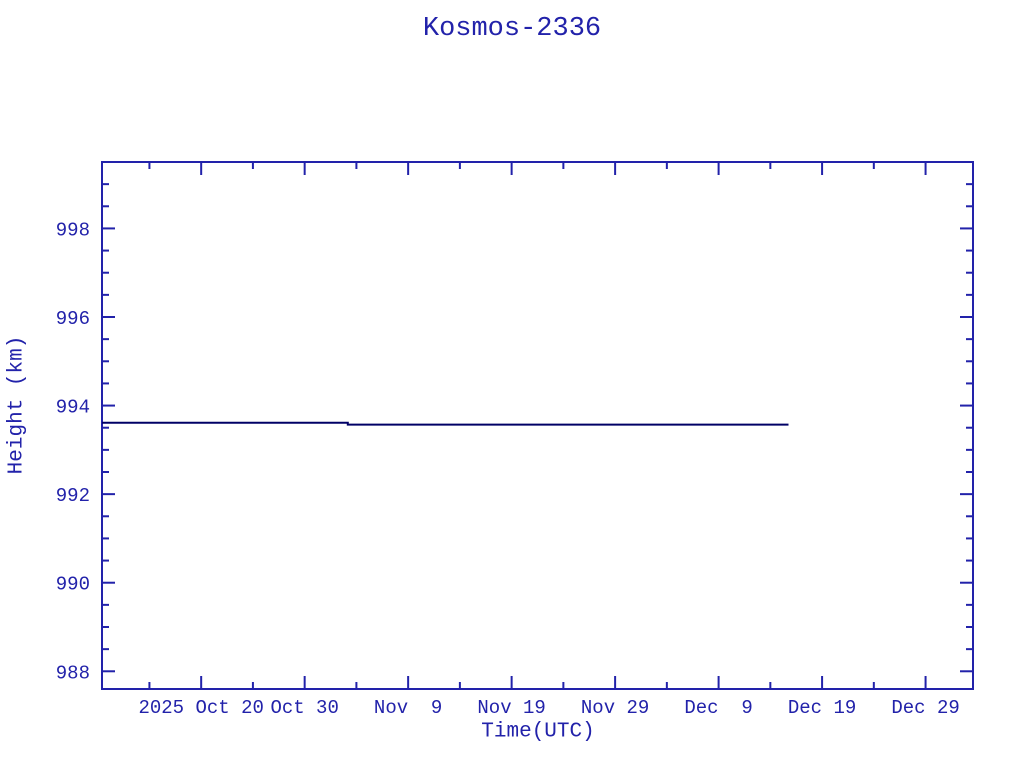 This screenshot has height=768, width=1024. Describe the element at coordinates (718, 708) in the screenshot. I see `x-tick-label: Dec 9` at that location.